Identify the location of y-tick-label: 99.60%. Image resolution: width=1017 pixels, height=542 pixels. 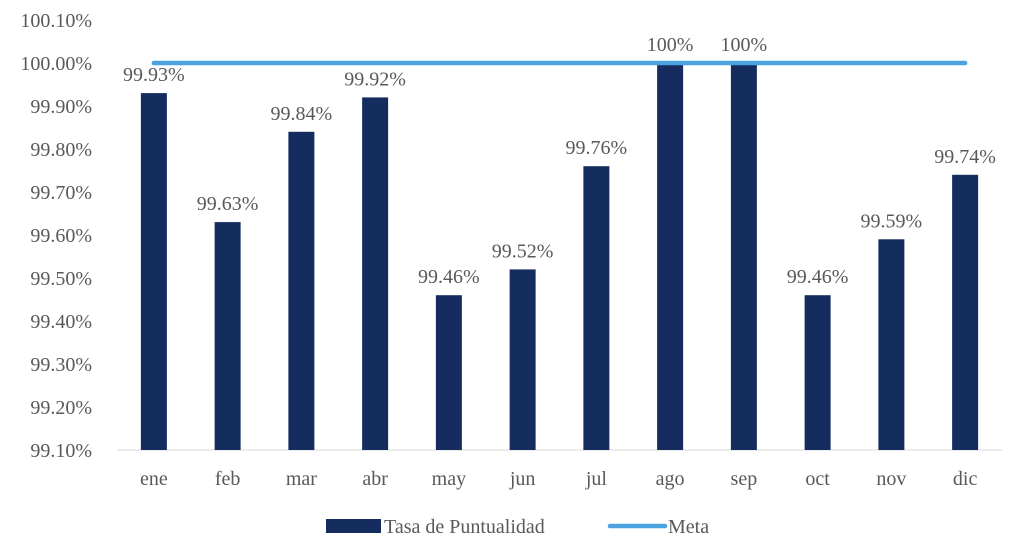
(61, 236).